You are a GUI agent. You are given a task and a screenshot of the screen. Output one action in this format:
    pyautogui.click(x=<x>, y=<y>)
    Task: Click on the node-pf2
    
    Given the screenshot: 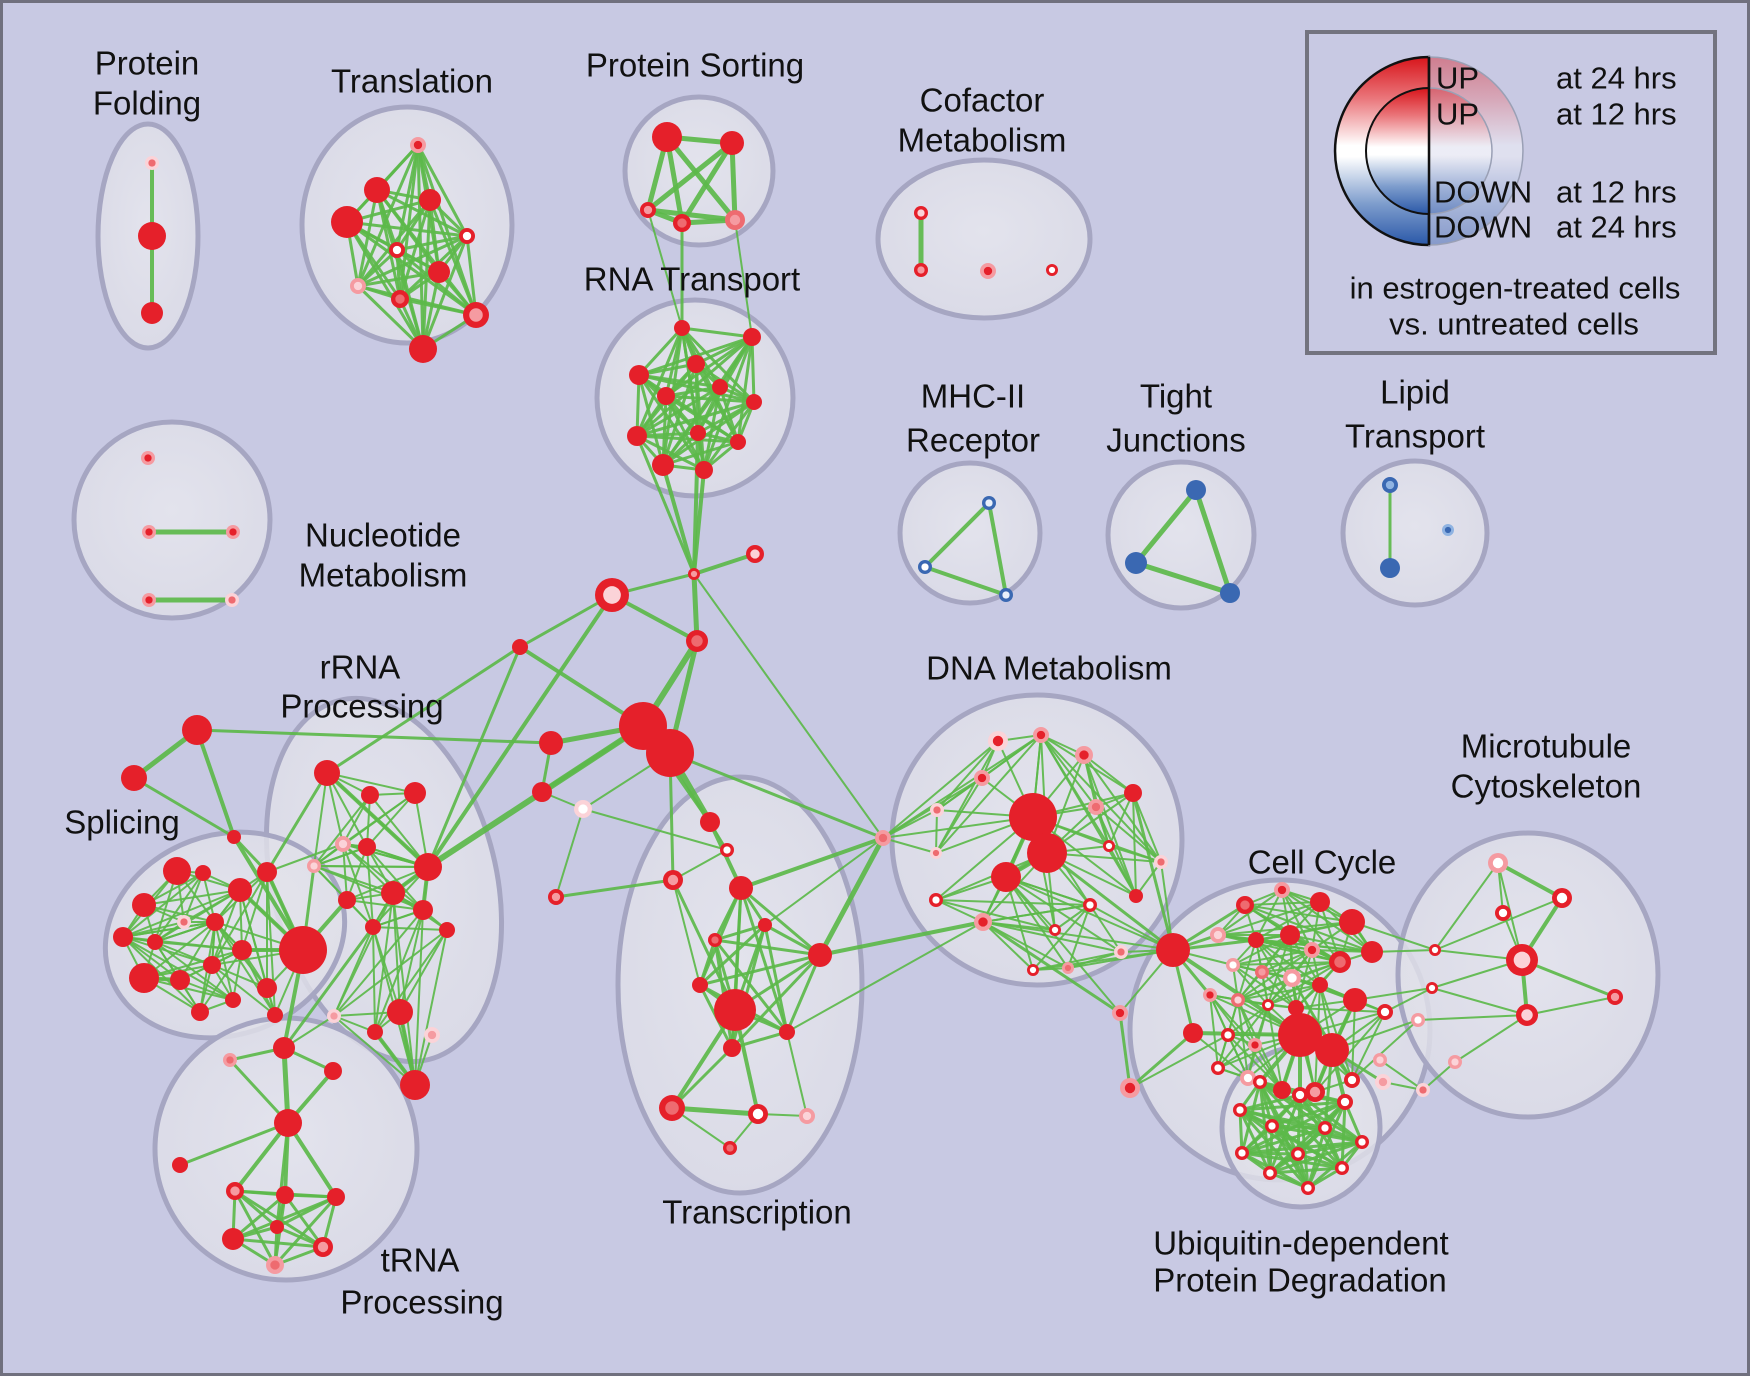 What is the action you would take?
    pyautogui.click(x=152, y=236)
    